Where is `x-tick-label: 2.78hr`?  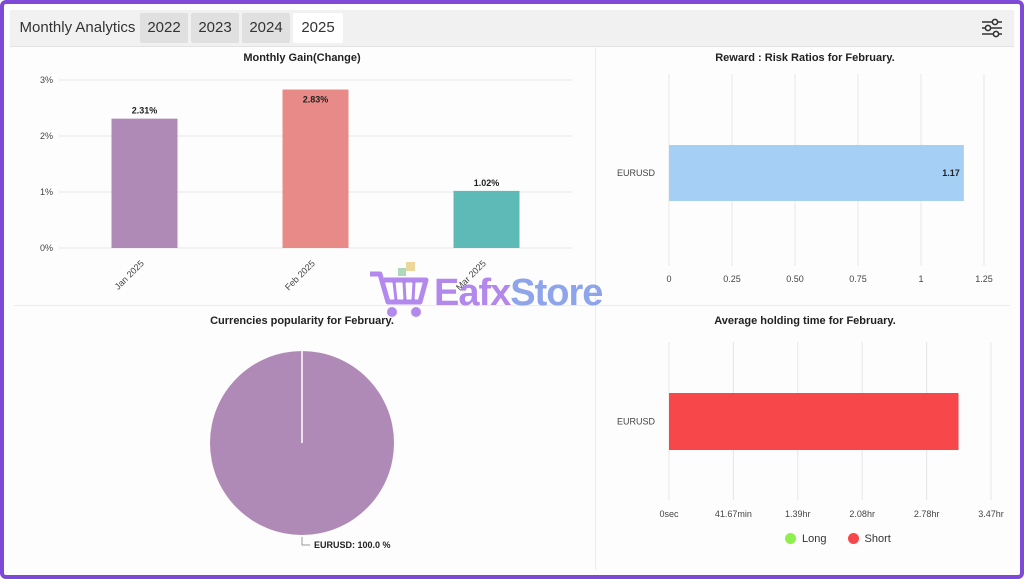 x-tick-label: 2.78hr is located at coordinates (927, 514).